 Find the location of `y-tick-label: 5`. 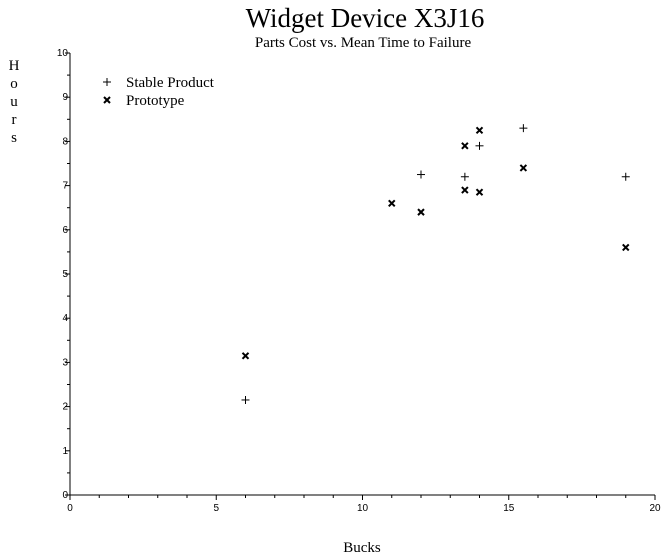

y-tick-label: 5 is located at coordinates (65, 274).